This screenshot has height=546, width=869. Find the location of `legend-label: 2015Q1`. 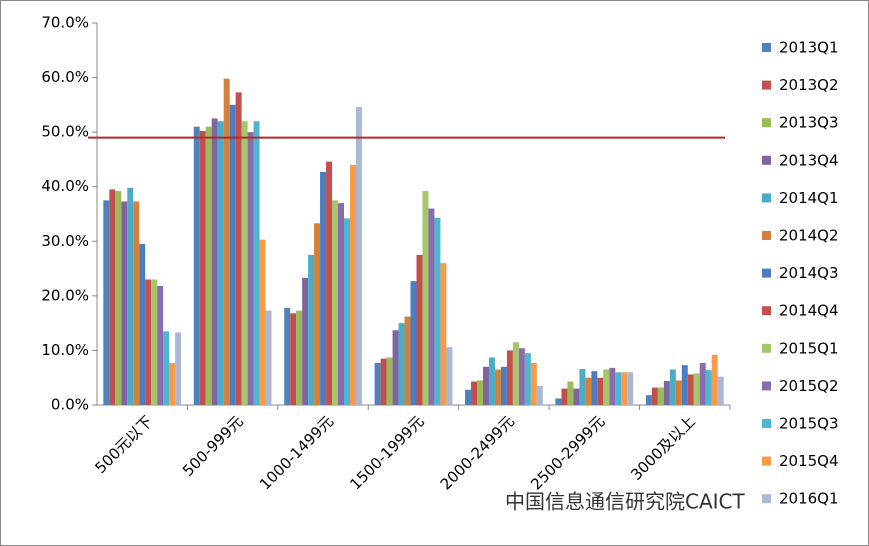

legend-label: 2015Q1 is located at coordinates (809, 348).